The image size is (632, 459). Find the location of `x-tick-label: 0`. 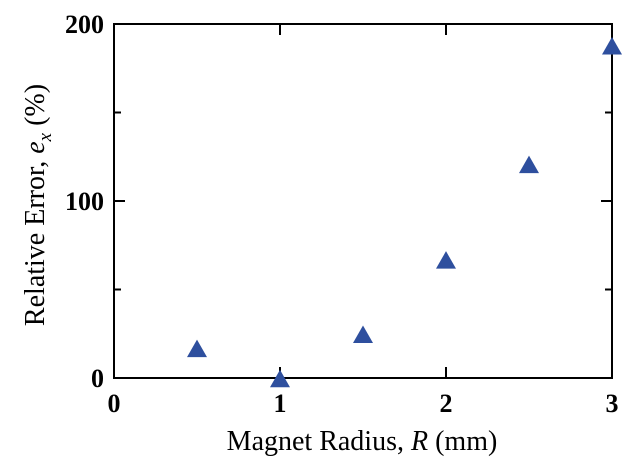

x-tick-label: 0 is located at coordinates (114, 403).